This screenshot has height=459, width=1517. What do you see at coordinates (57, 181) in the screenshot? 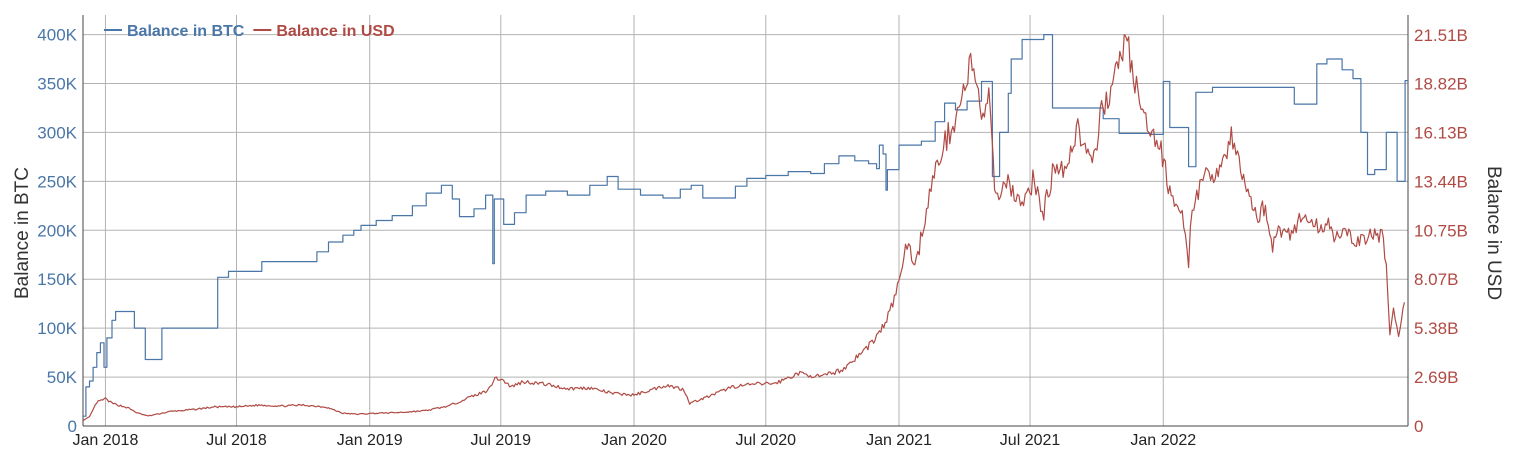
I see `left-tick-label: 250K` at bounding box center [57, 181].